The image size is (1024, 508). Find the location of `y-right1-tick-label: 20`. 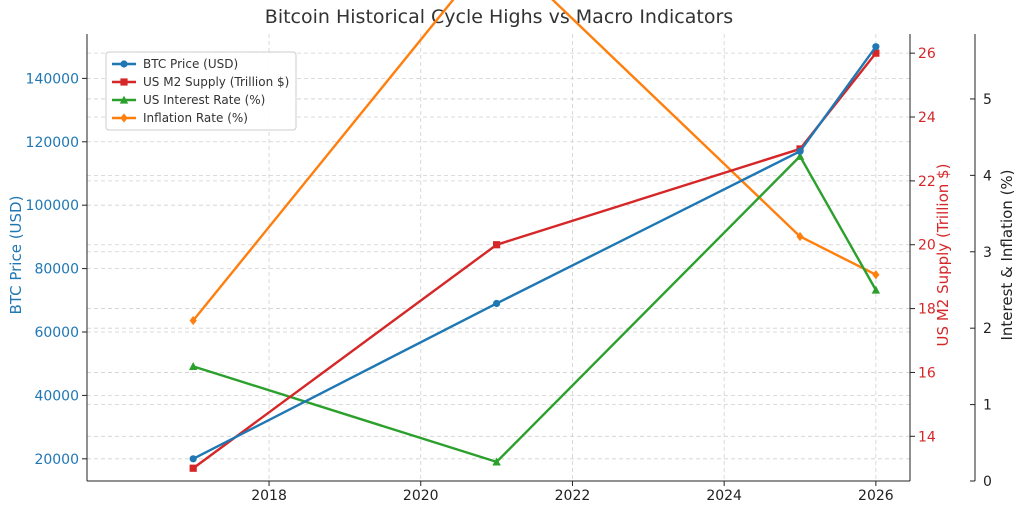

y-right1-tick-label: 20 is located at coordinates (927, 246).